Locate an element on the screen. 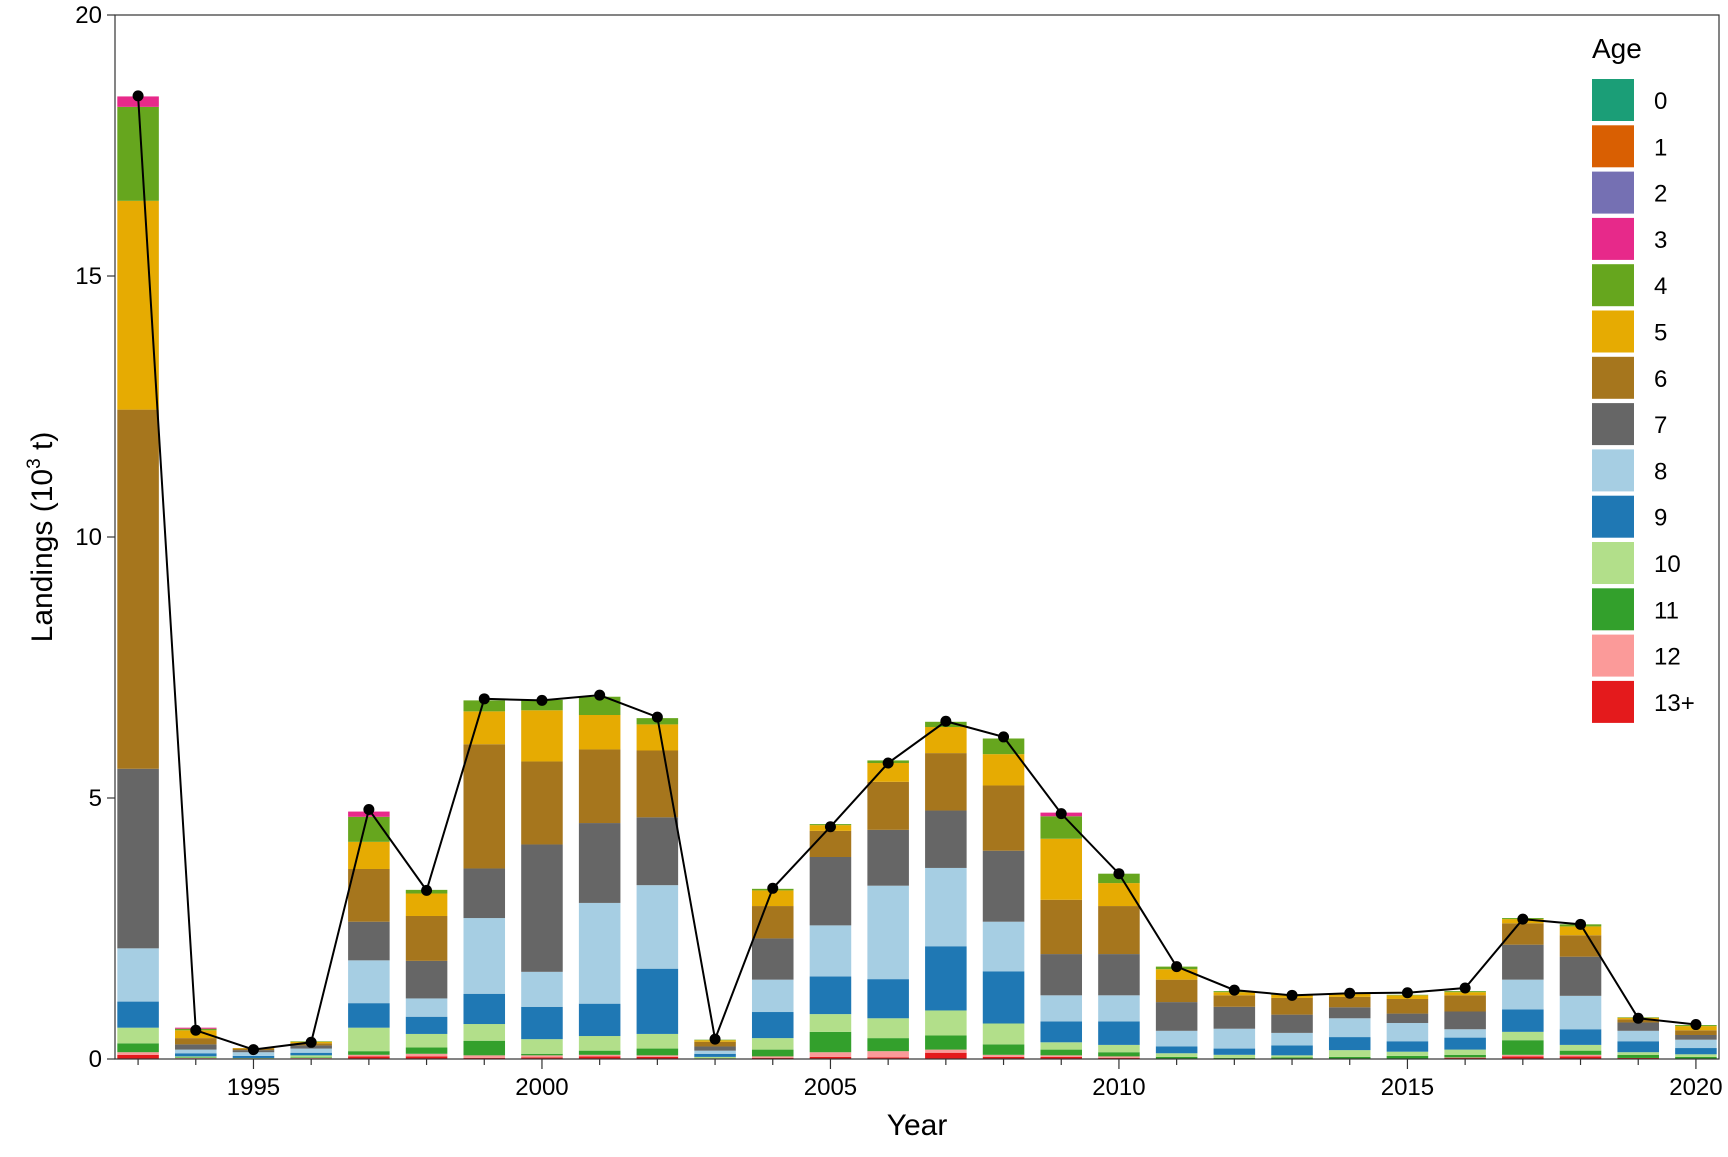  legend-label: 3 is located at coordinates (1660, 240).